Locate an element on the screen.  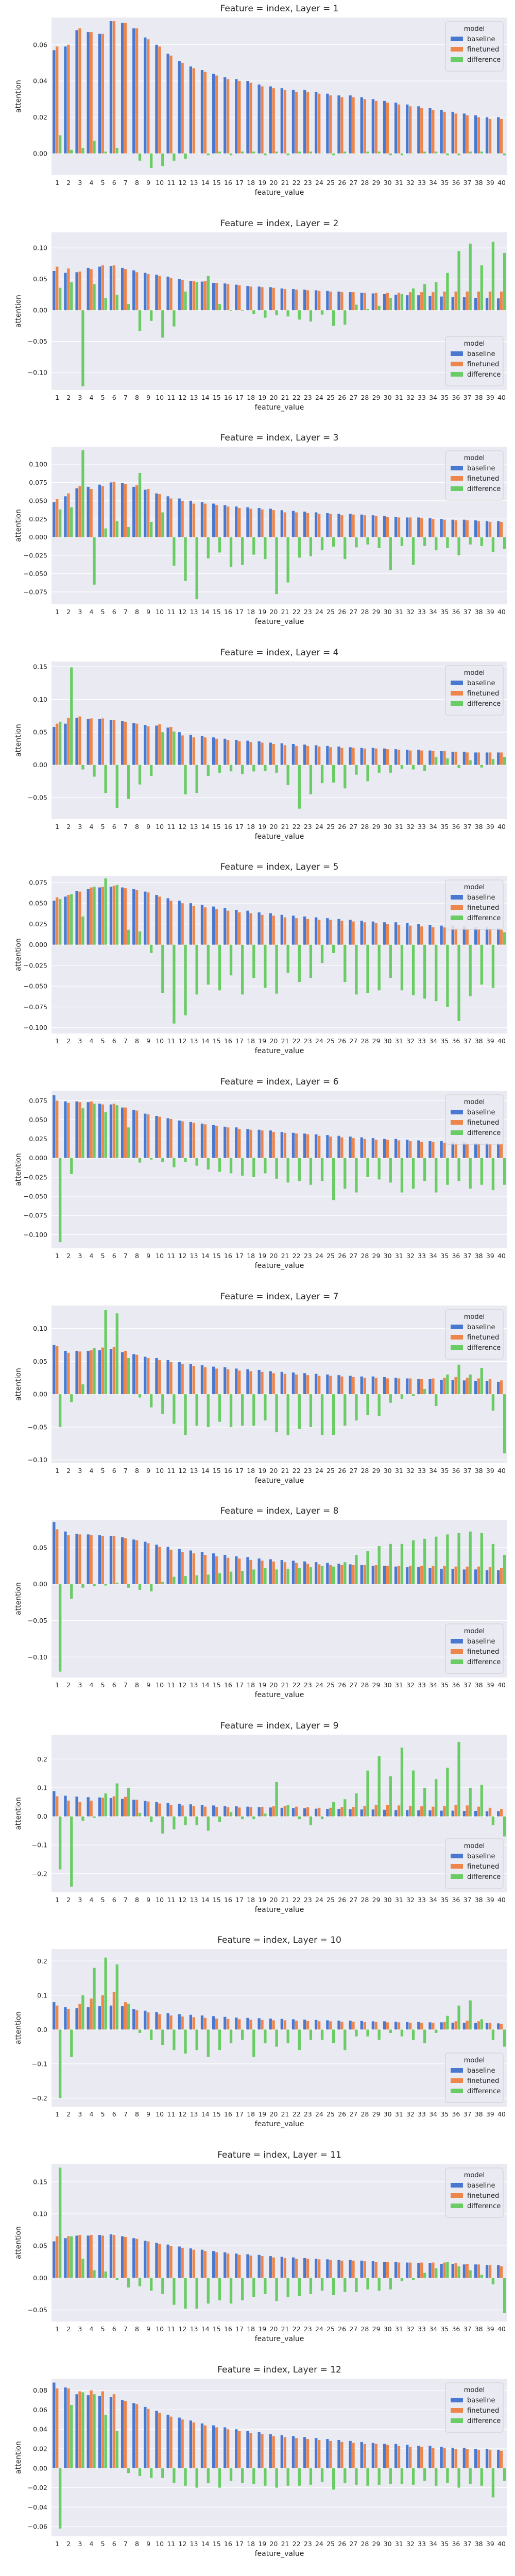
x-tick-label: 30 is located at coordinates (388, 2114).